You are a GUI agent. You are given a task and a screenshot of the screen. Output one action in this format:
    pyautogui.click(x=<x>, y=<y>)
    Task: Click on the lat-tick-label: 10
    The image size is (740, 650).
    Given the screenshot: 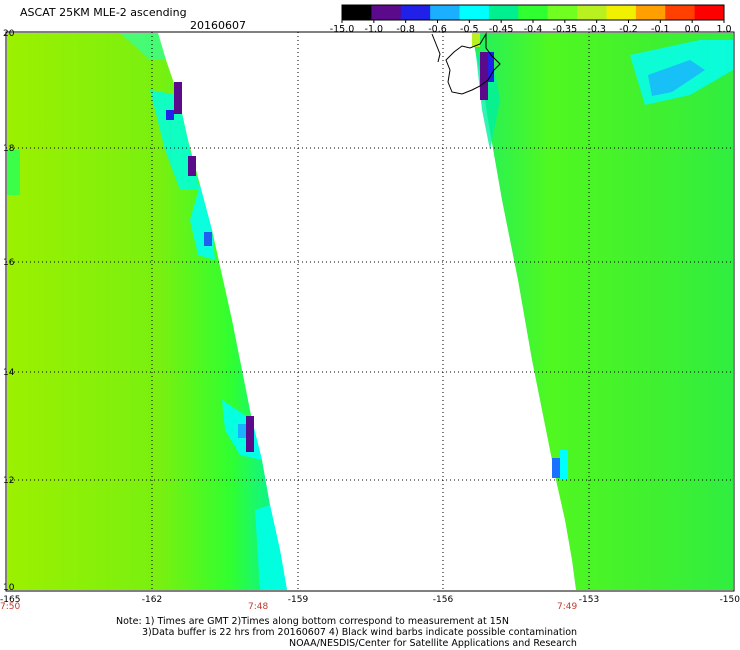 What is the action you would take?
    pyautogui.click(x=9, y=588)
    